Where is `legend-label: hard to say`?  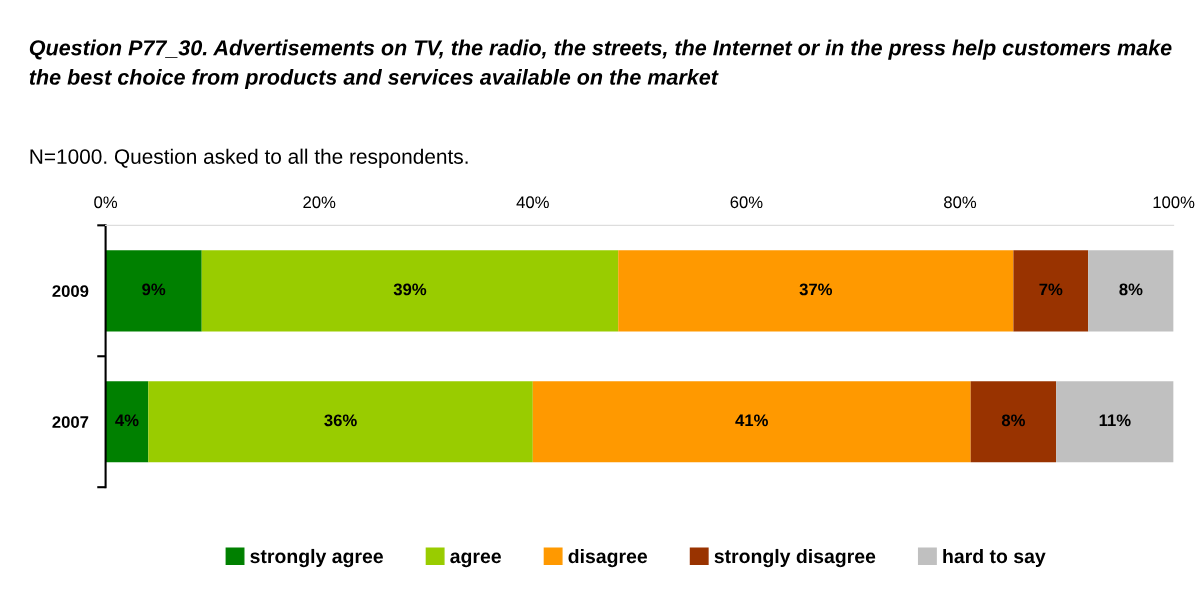 legend-label: hard to say is located at coordinates (994, 558).